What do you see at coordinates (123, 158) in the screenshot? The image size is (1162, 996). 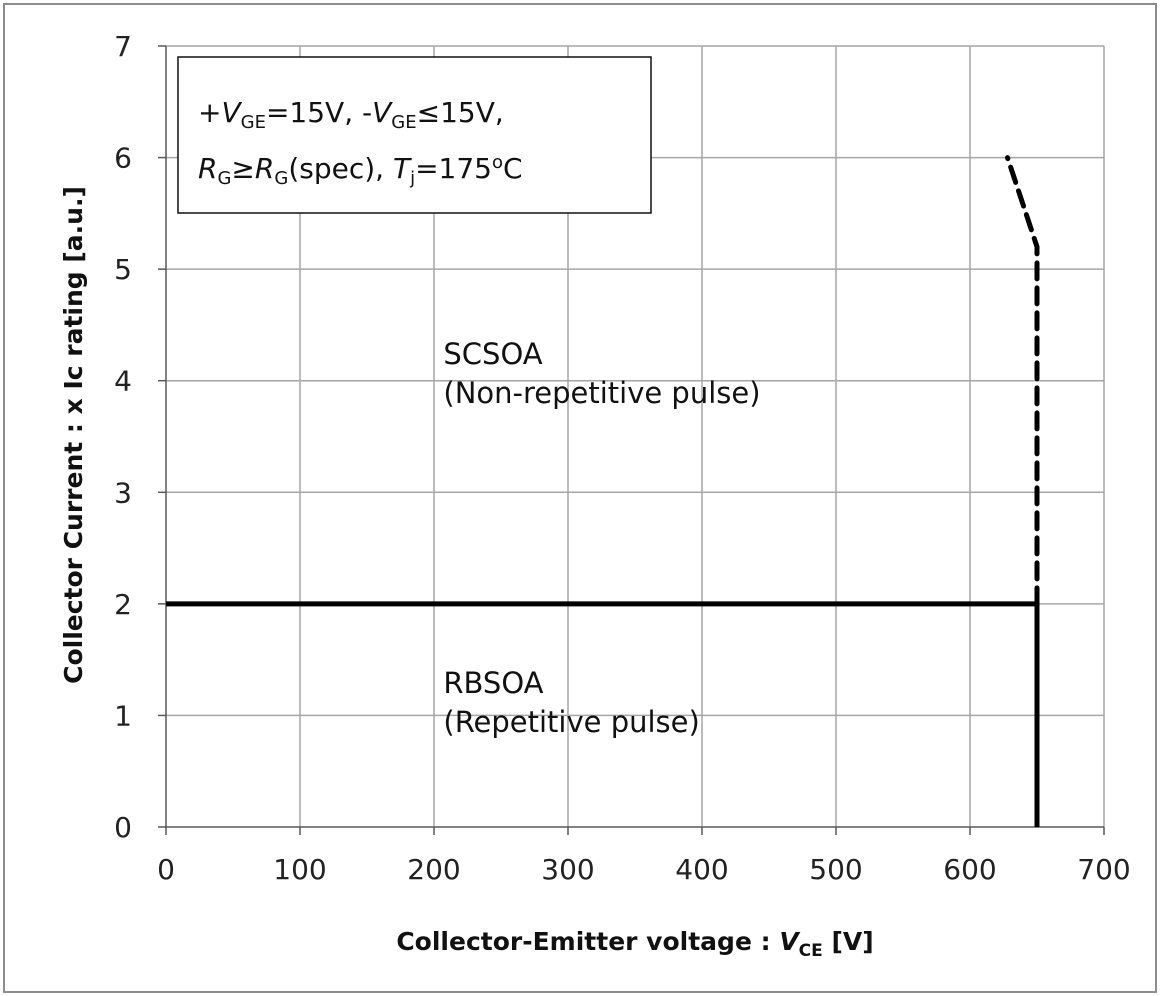 I see `y-tick-label: 6` at bounding box center [123, 158].